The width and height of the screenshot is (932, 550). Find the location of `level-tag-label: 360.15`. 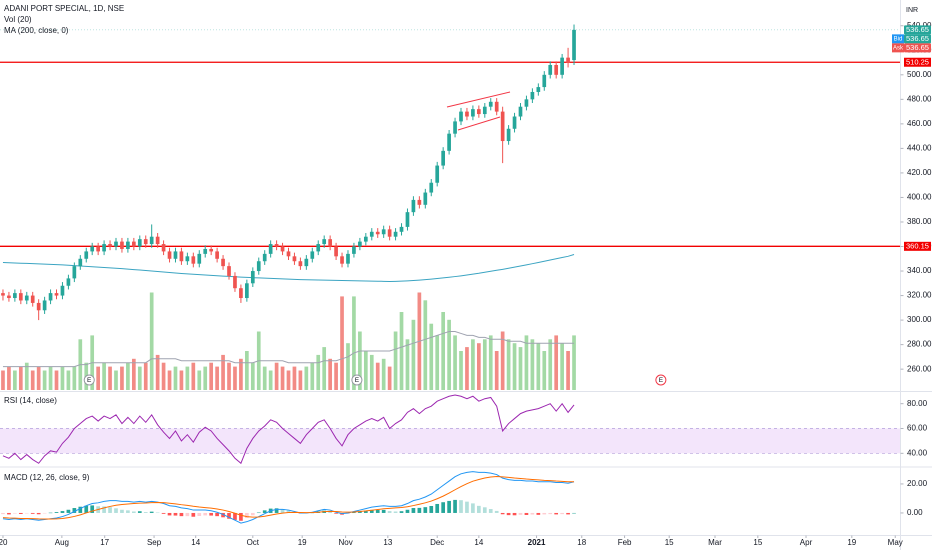

level-tag-label: 360.15 is located at coordinates (917, 246).